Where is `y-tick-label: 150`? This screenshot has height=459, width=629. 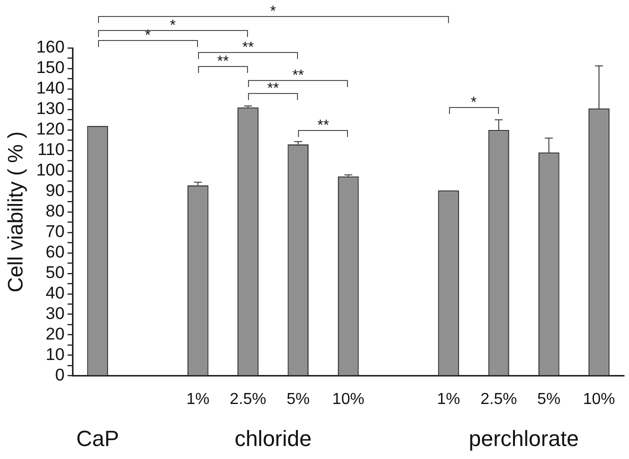
y-tick-label: 150 is located at coordinates (50, 68).